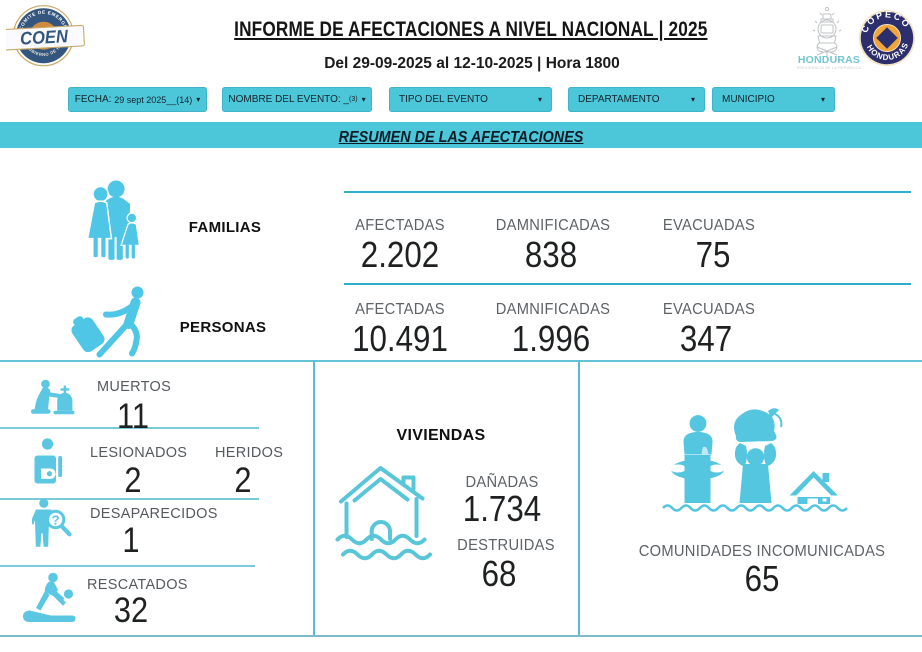 The width and height of the screenshot is (922, 652). Describe the element at coordinates (829, 60) in the screenshot. I see `svg-text: HONDURAS` at that location.